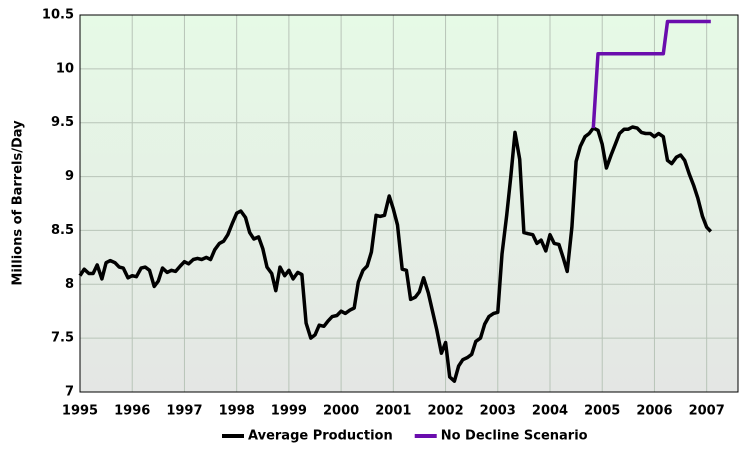 The height and width of the screenshot is (454, 756). I want to click on x-tick-label: 2000, so click(341, 411).